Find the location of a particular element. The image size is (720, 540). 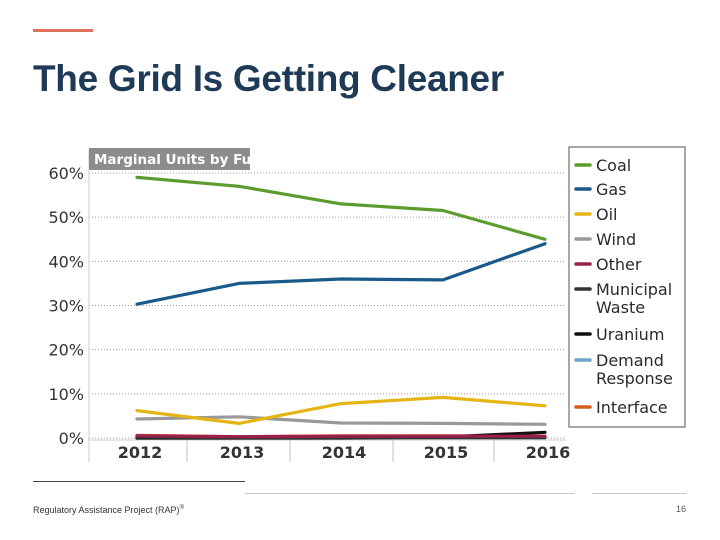

x-tick-label: 2013 is located at coordinates (242, 452).